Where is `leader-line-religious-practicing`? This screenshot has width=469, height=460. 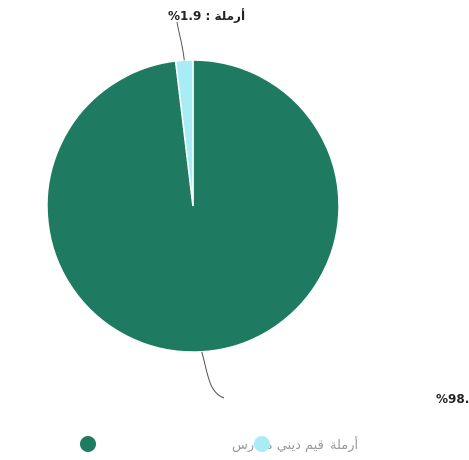 leader-line-religious-practicing is located at coordinates (213, 375).